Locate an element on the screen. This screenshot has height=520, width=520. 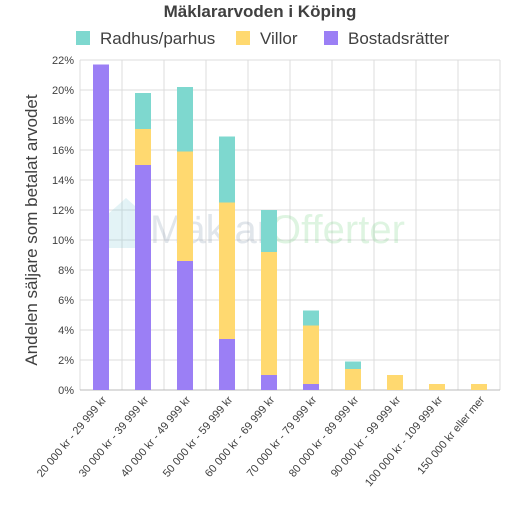
watermark-text: MäklarOfferter is located at coordinates (277, 230).